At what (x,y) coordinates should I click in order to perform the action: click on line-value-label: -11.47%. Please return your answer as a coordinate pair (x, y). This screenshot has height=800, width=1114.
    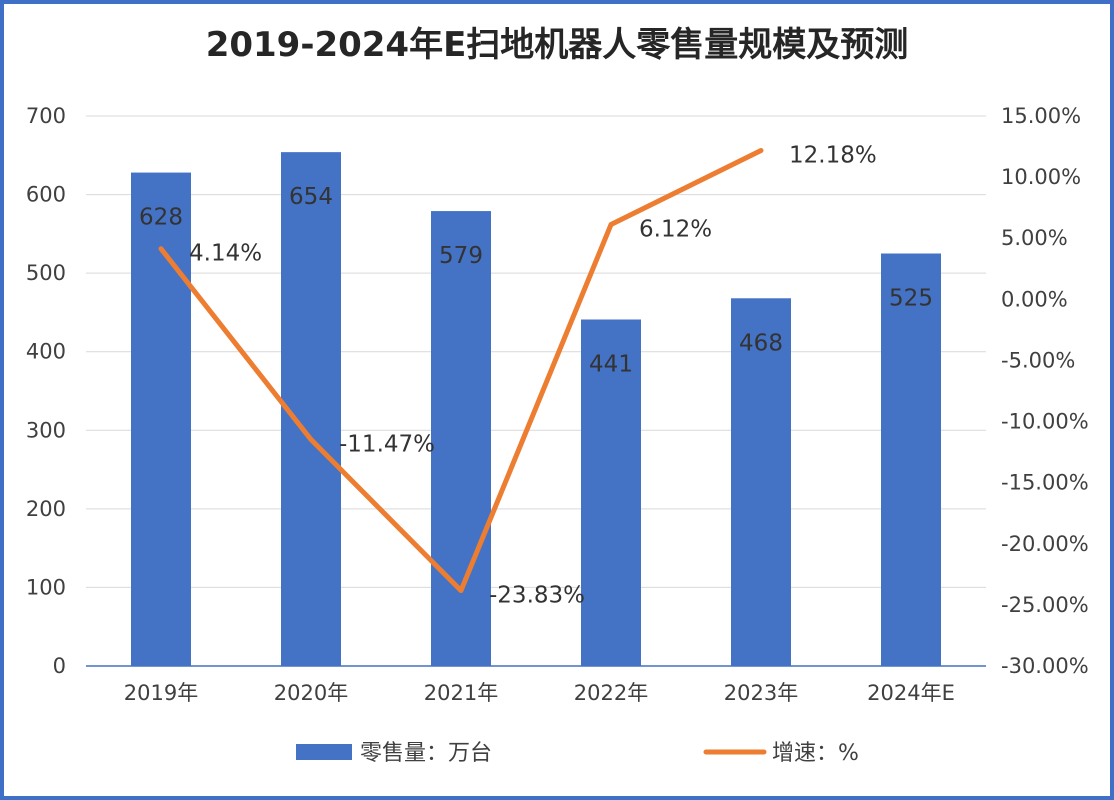
    Looking at the image, I should click on (387, 445).